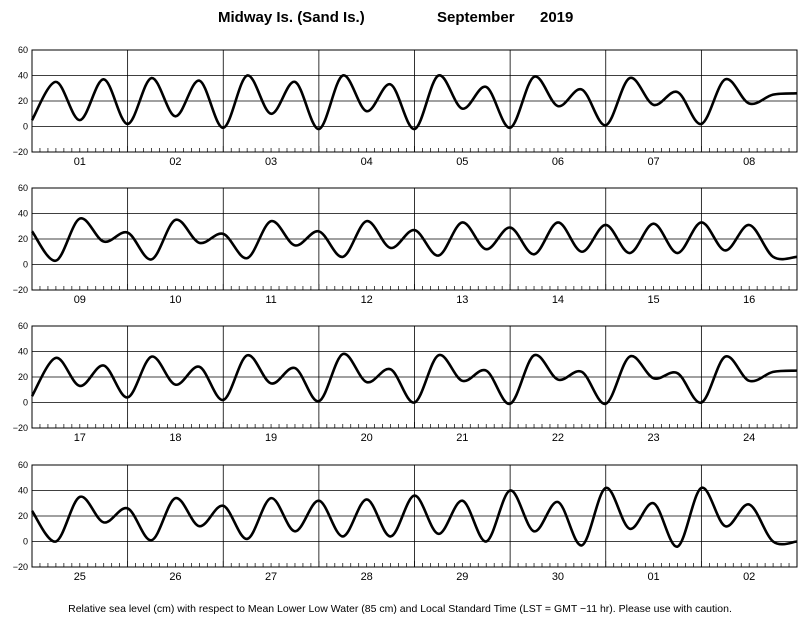 The image size is (800, 618). I want to click on day-label: 19, so click(271, 438).